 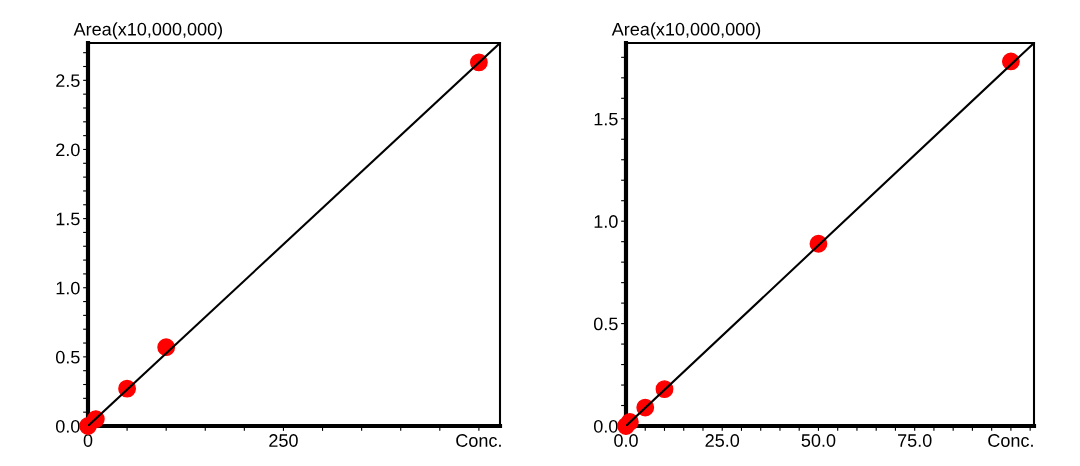 I want to click on x-tick-label: 0.0, so click(x=626, y=440).